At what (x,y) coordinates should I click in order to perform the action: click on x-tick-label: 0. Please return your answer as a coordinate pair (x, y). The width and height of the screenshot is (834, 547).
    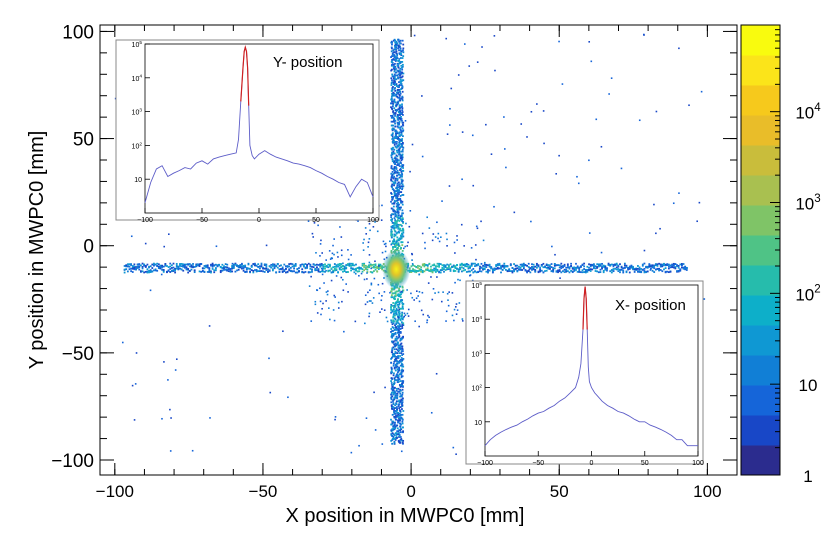
    Looking at the image, I should click on (410, 491).